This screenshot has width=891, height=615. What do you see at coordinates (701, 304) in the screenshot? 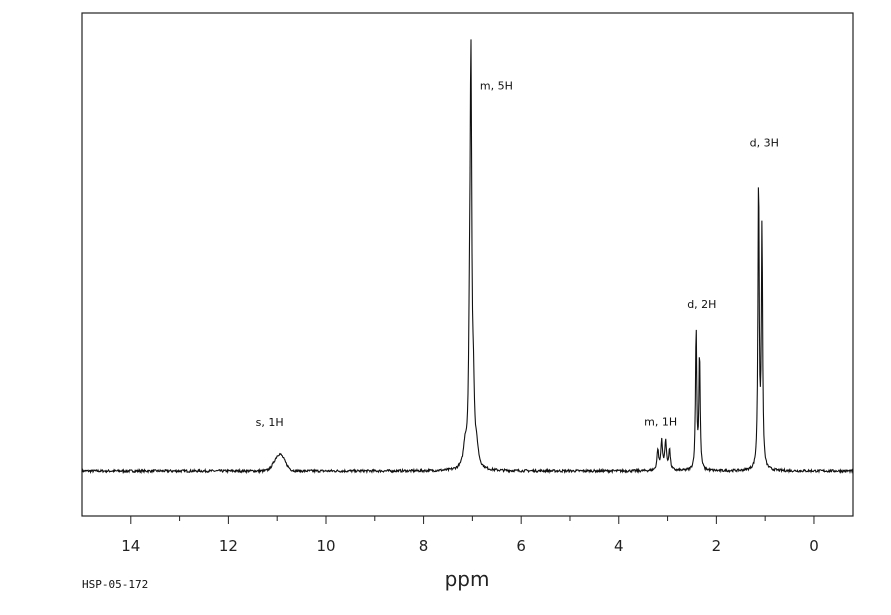
I see `peak-annotation: d, 2H` at bounding box center [701, 304].